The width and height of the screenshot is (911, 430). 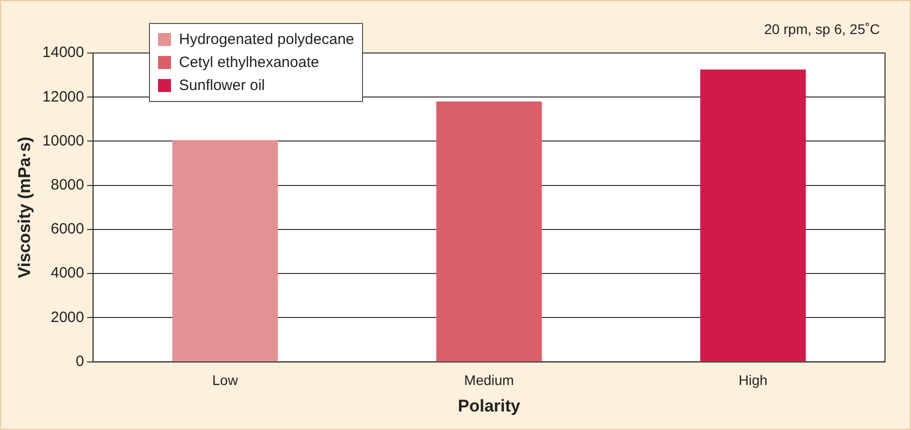 What do you see at coordinates (753, 380) in the screenshot?
I see `x-tick-label: High` at bounding box center [753, 380].